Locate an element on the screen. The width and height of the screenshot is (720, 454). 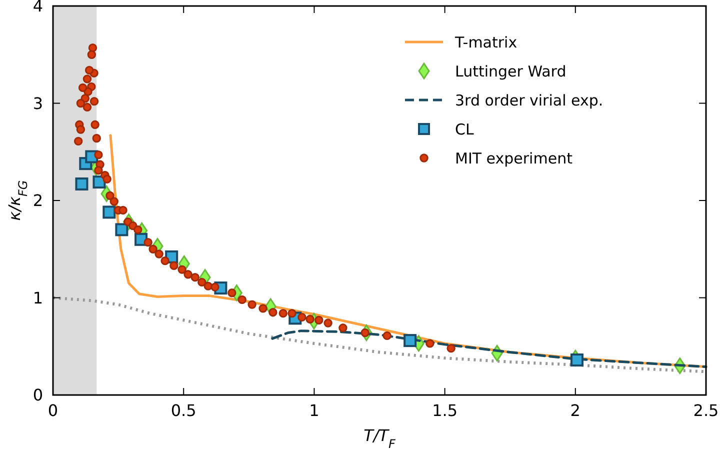
legend-label: 3rd order virial exp. is located at coordinates (529, 100).